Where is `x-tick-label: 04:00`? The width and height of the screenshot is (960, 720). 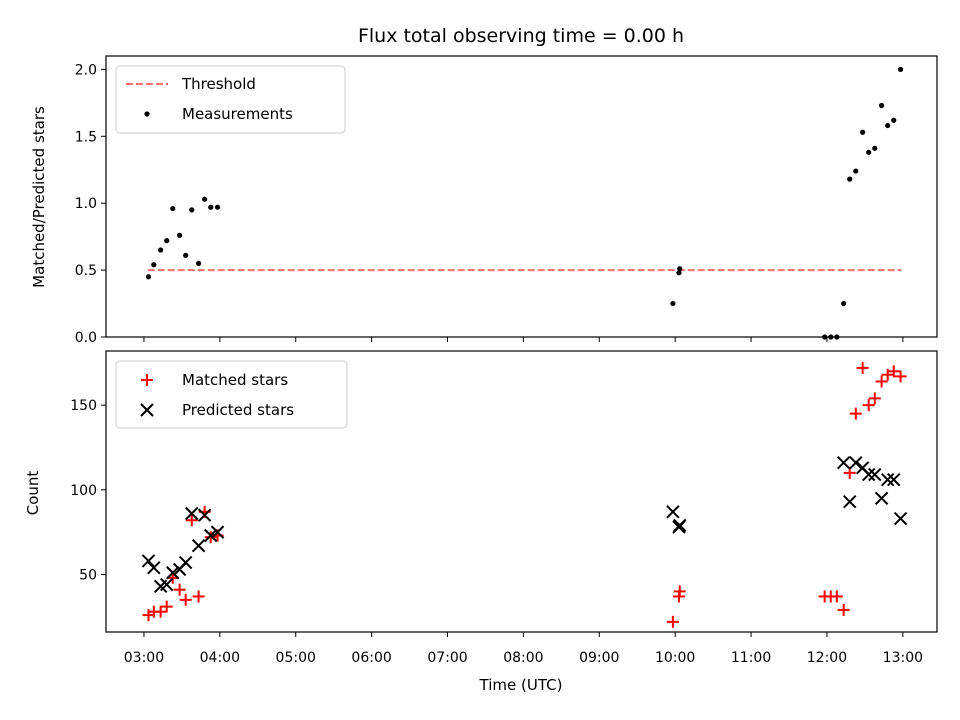
x-tick-label: 04:00 is located at coordinates (220, 658).